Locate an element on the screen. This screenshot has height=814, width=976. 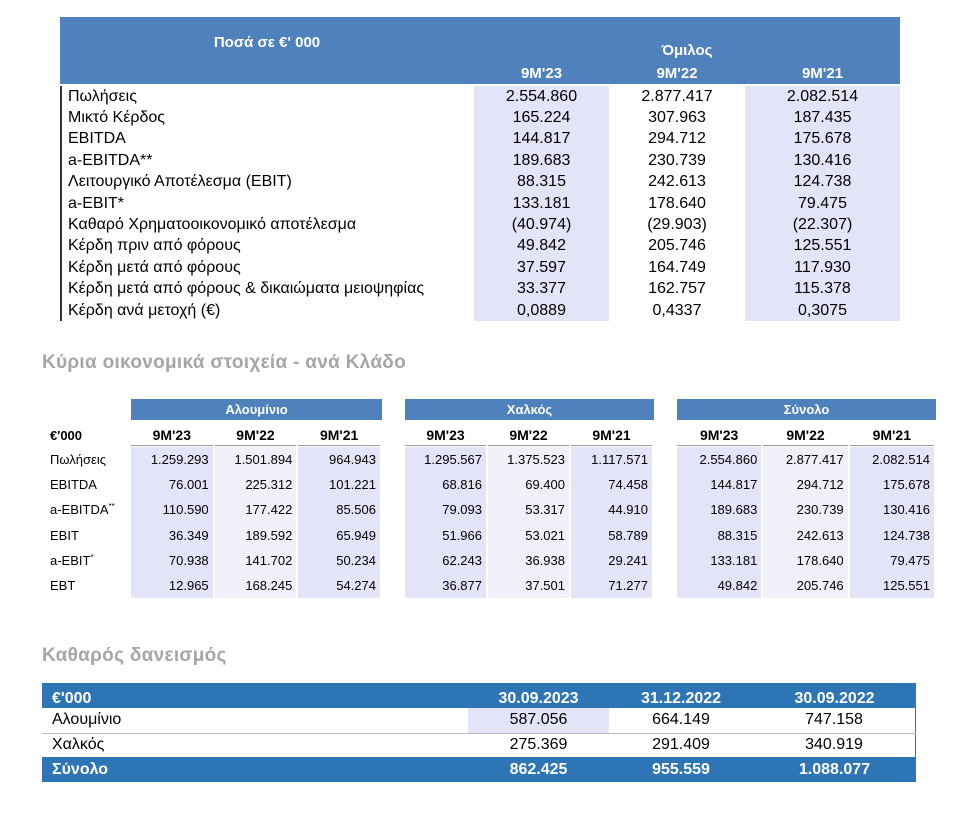
row-label: EBITDA is located at coordinates (73, 485).